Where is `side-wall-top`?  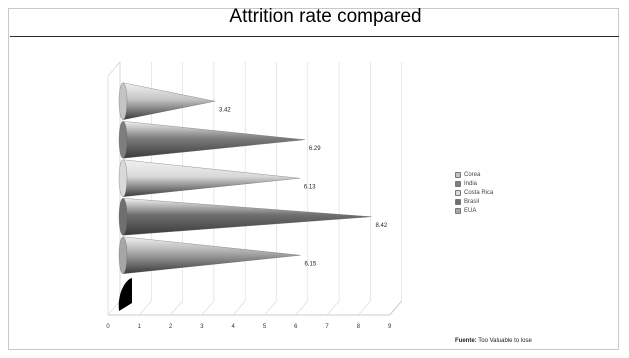
side-wall-top is located at coordinates (114, 69).